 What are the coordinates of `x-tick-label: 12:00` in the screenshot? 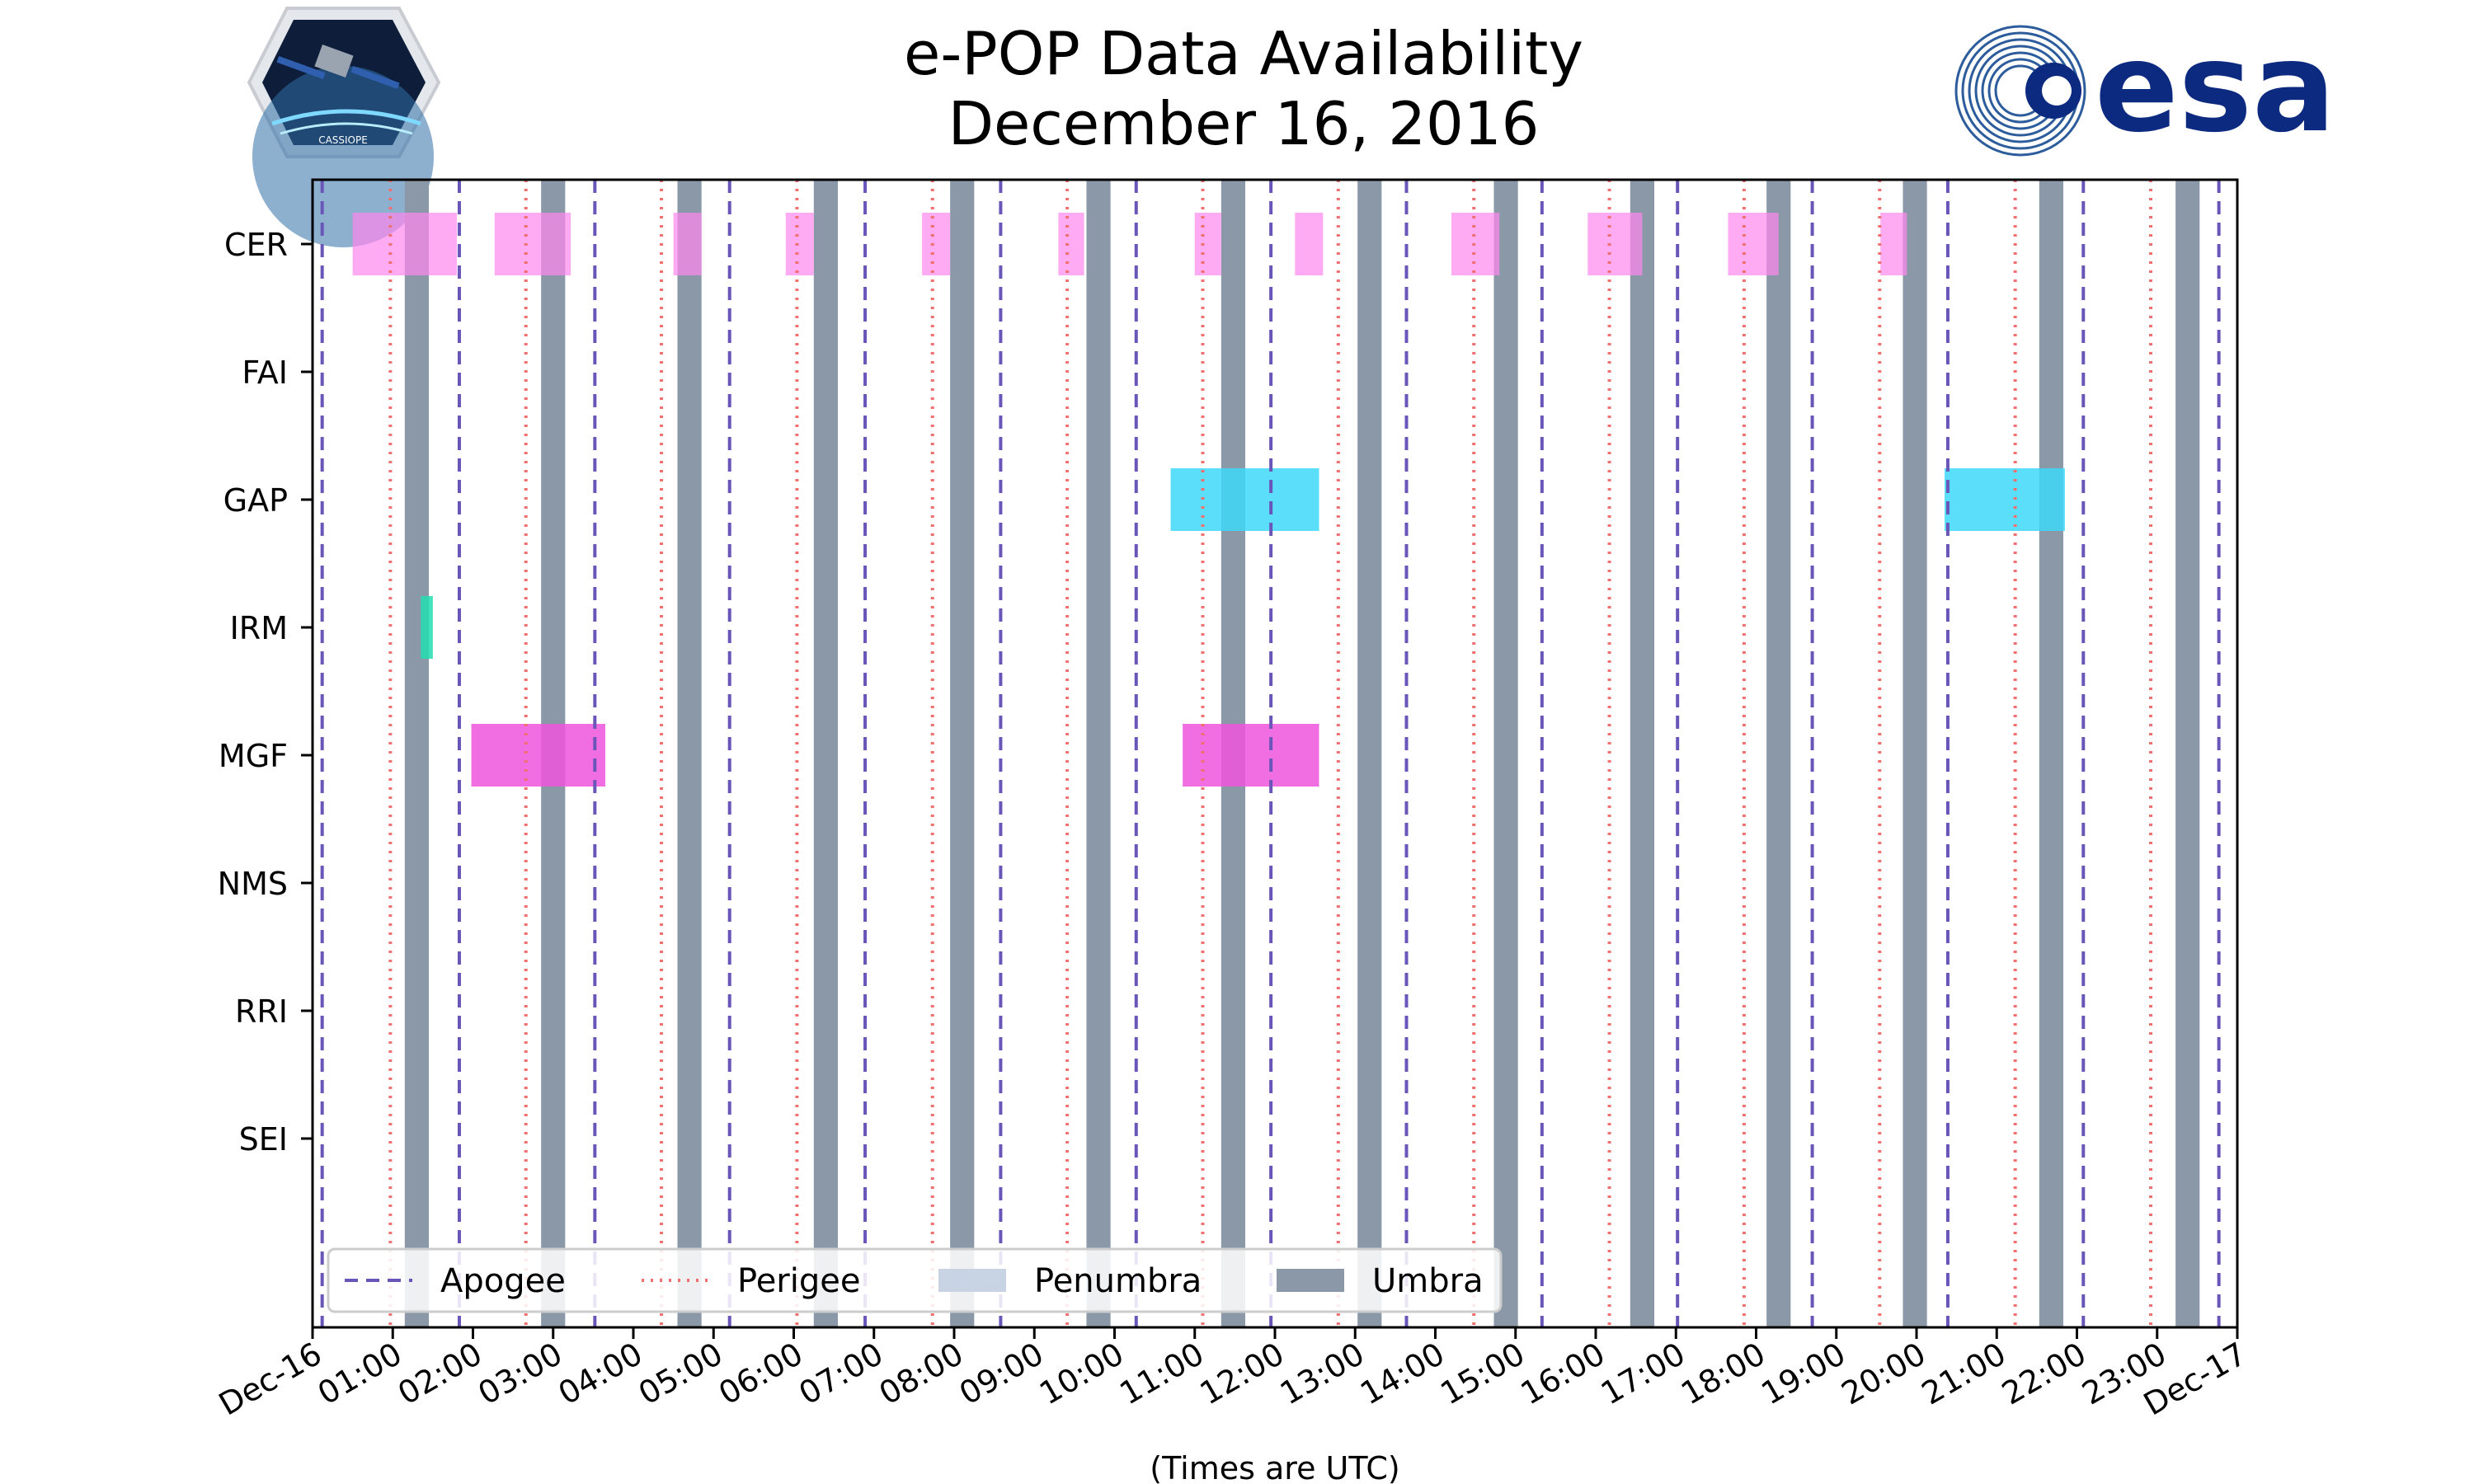 It's located at (1242, 1374).